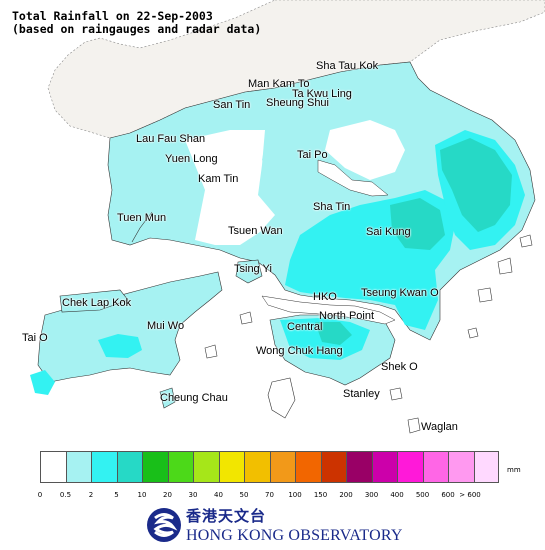  Describe the element at coordinates (399, 367) in the screenshot. I see `place-label-shek-o: Shek O` at that location.